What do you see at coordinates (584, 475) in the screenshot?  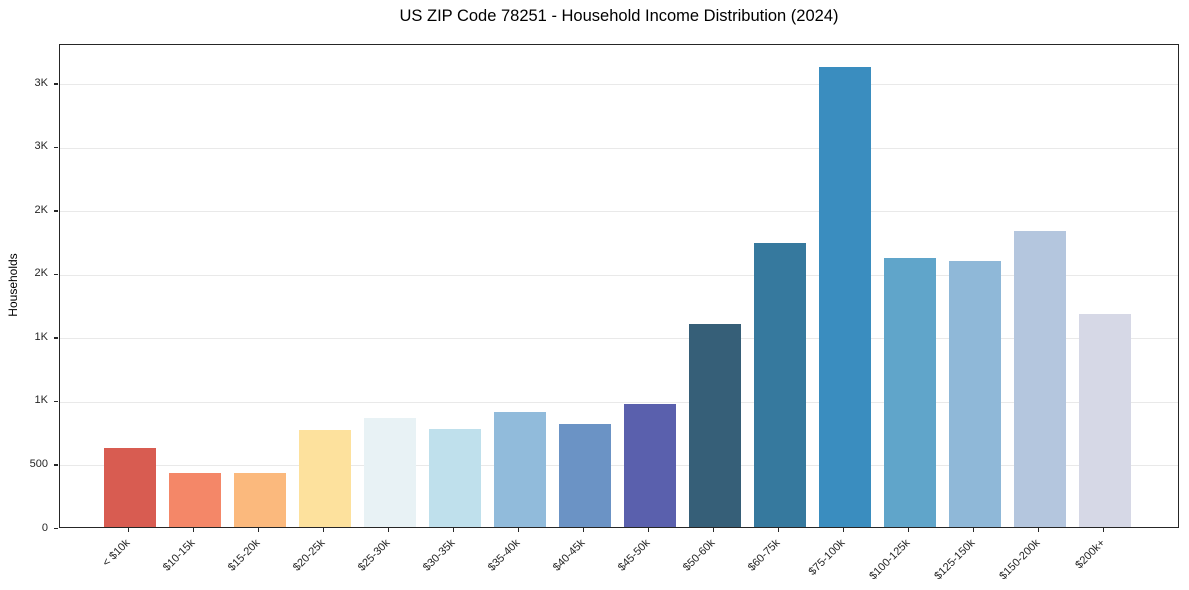 I see `bar-40-45k` at bounding box center [584, 475].